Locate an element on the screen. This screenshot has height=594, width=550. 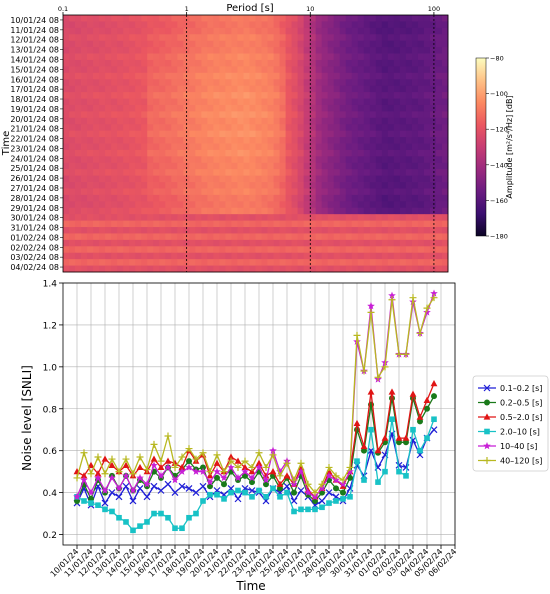
heatmap-x-tick-label: 10 is located at coordinates (310, 9).